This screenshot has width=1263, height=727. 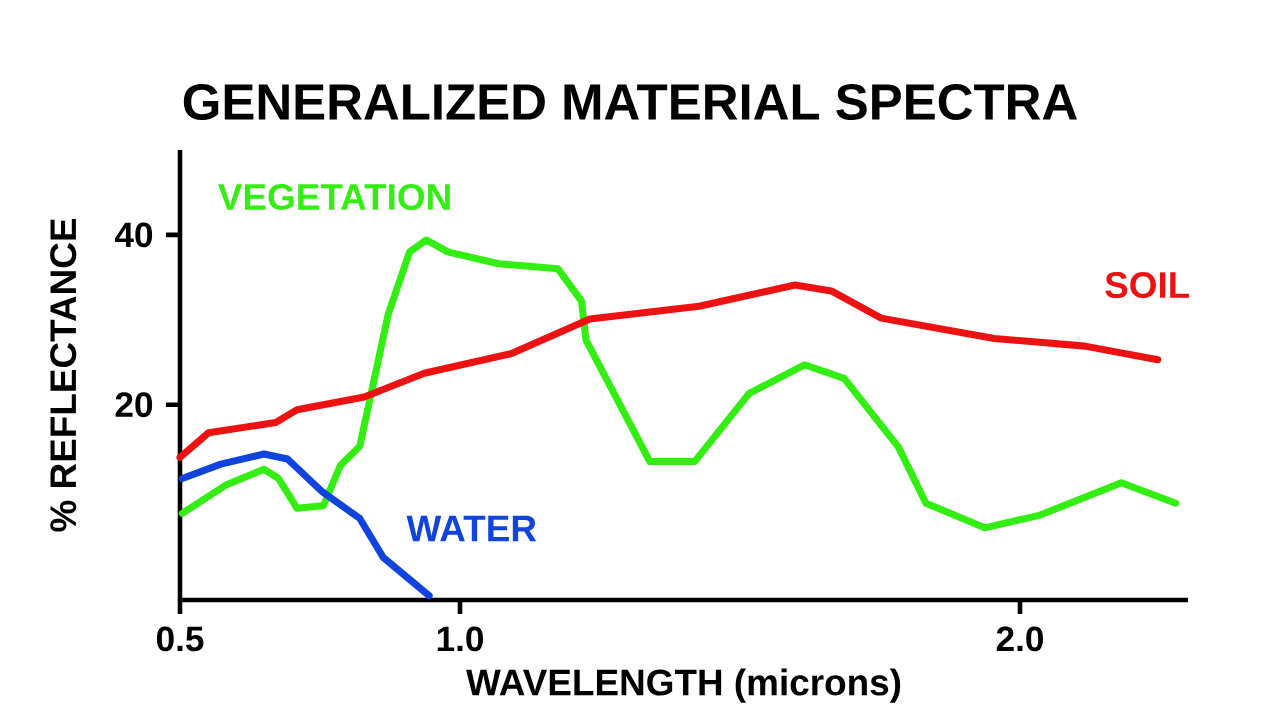 I want to click on series-label: WATER, so click(x=471, y=528).